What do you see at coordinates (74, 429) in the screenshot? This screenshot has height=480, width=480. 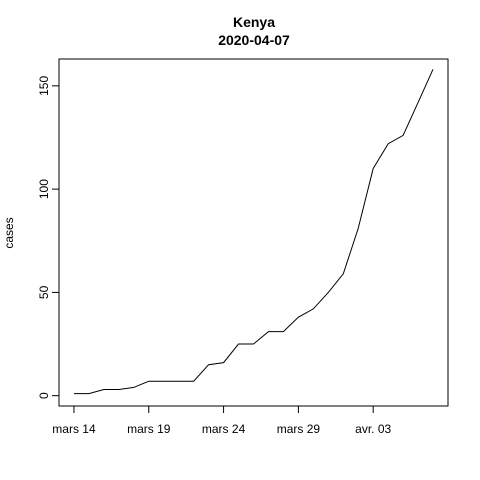 I see `x-tick-label: mars 14` at bounding box center [74, 429].